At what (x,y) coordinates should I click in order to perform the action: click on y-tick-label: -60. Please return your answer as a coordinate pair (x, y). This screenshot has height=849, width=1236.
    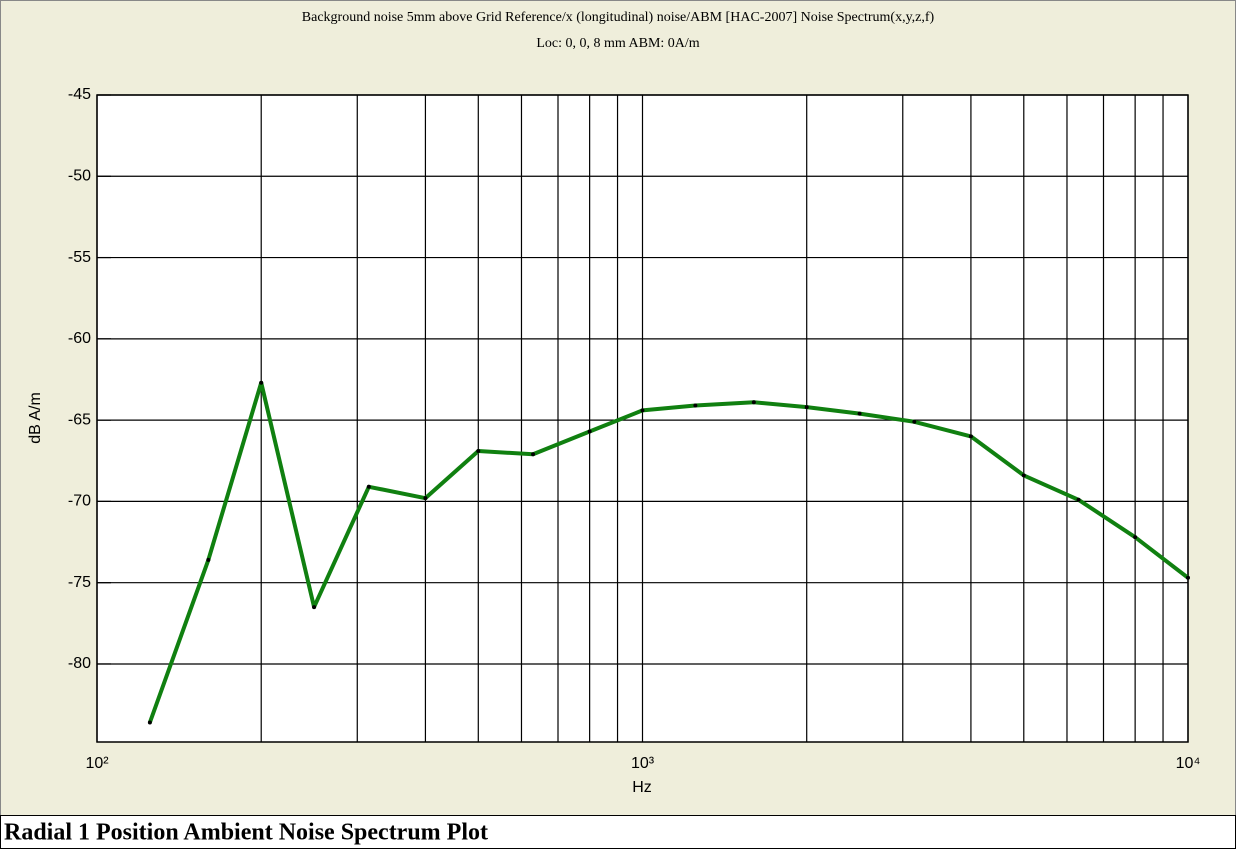
    Looking at the image, I should click on (79, 338).